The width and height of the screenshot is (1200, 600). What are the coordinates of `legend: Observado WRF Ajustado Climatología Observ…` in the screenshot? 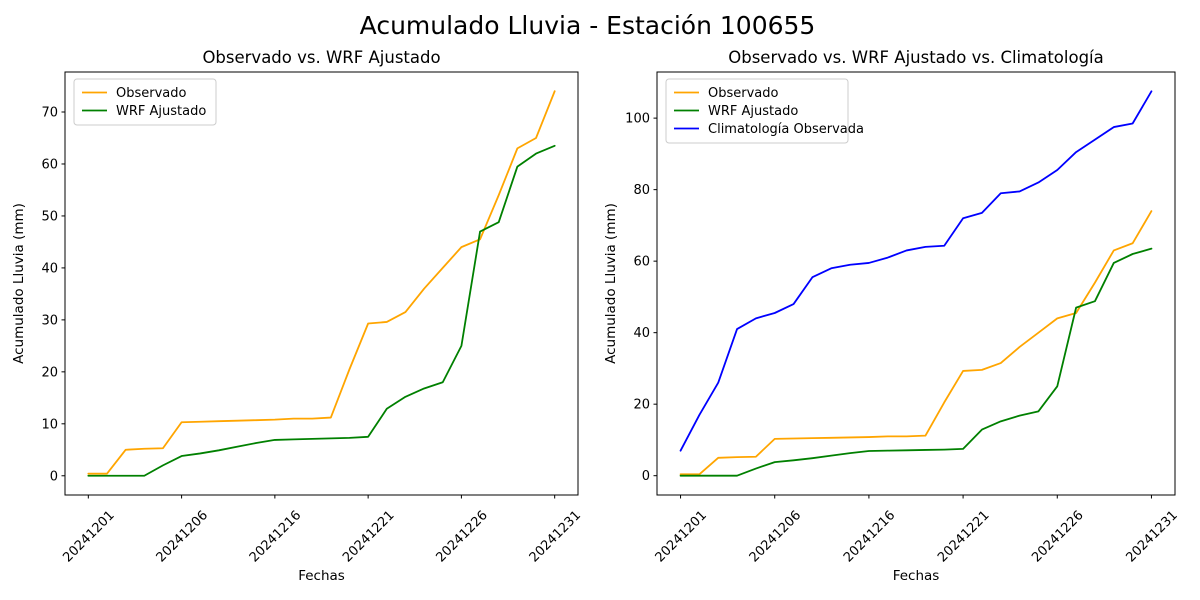 It's located at (764, 111).